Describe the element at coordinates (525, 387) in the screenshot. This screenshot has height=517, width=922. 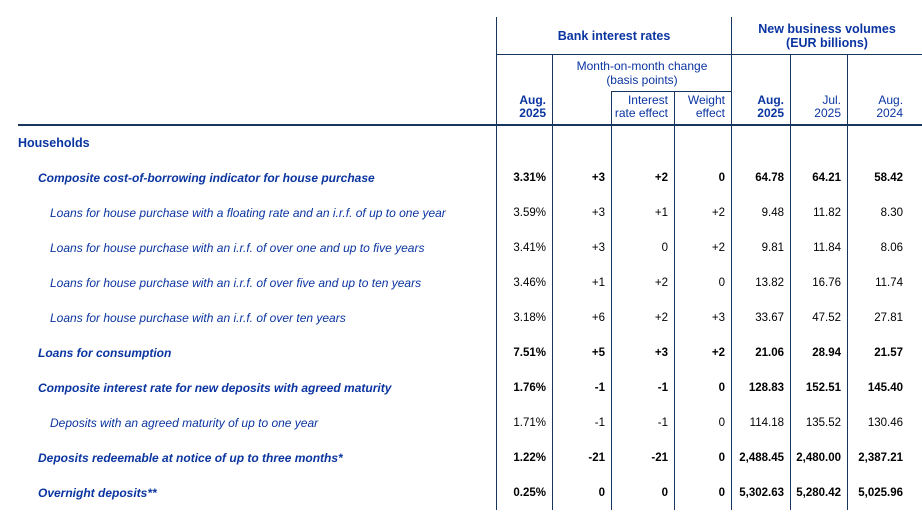
I see `cell-value: 1.76%` at that location.